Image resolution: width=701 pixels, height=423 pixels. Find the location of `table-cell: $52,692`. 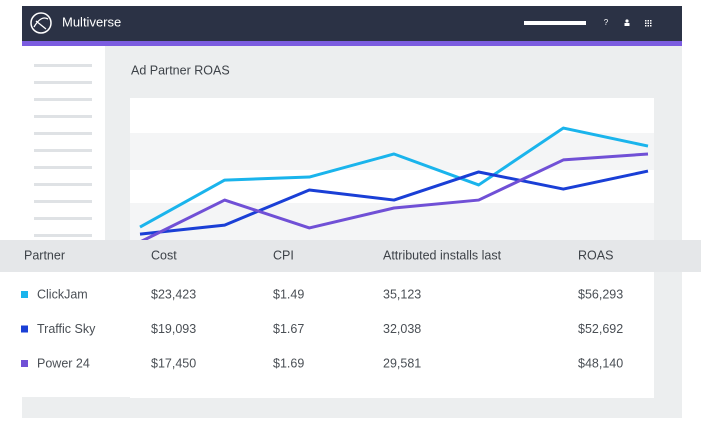

table-cell: $52,692 is located at coordinates (600, 329).